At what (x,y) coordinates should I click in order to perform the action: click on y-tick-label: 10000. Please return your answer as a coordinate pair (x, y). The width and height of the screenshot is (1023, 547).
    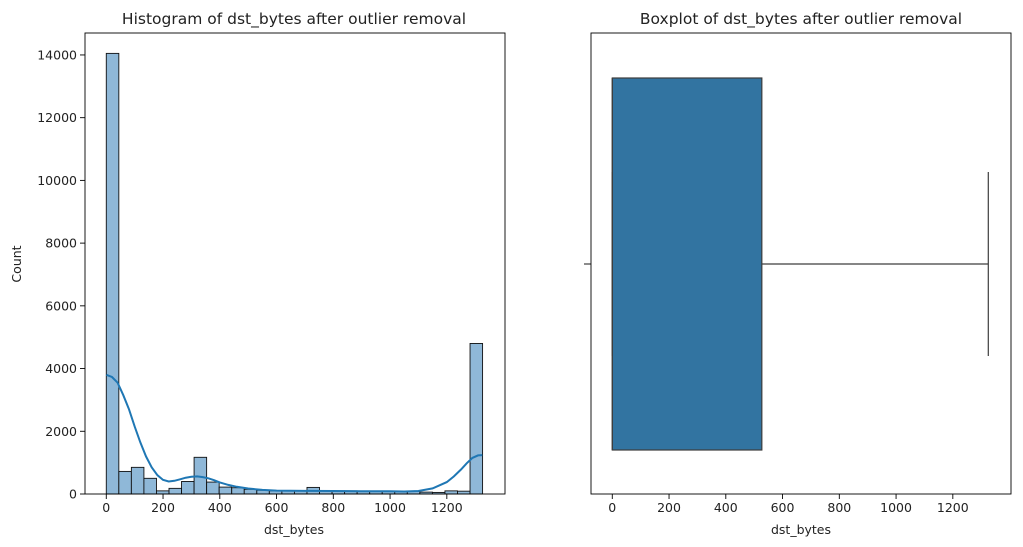
    Looking at the image, I should click on (57, 180).